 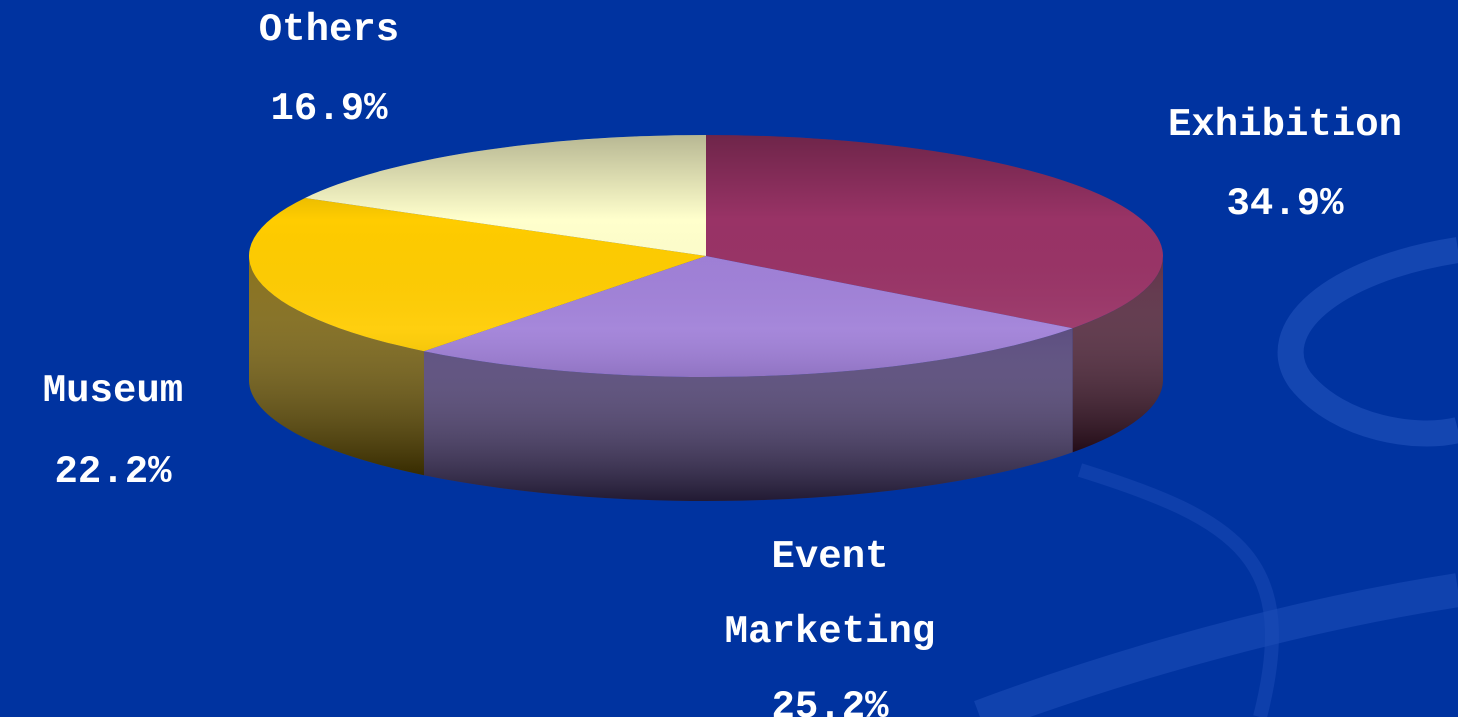 I want to click on slice-percent-event-marketing: 25.2%, so click(x=830, y=701).